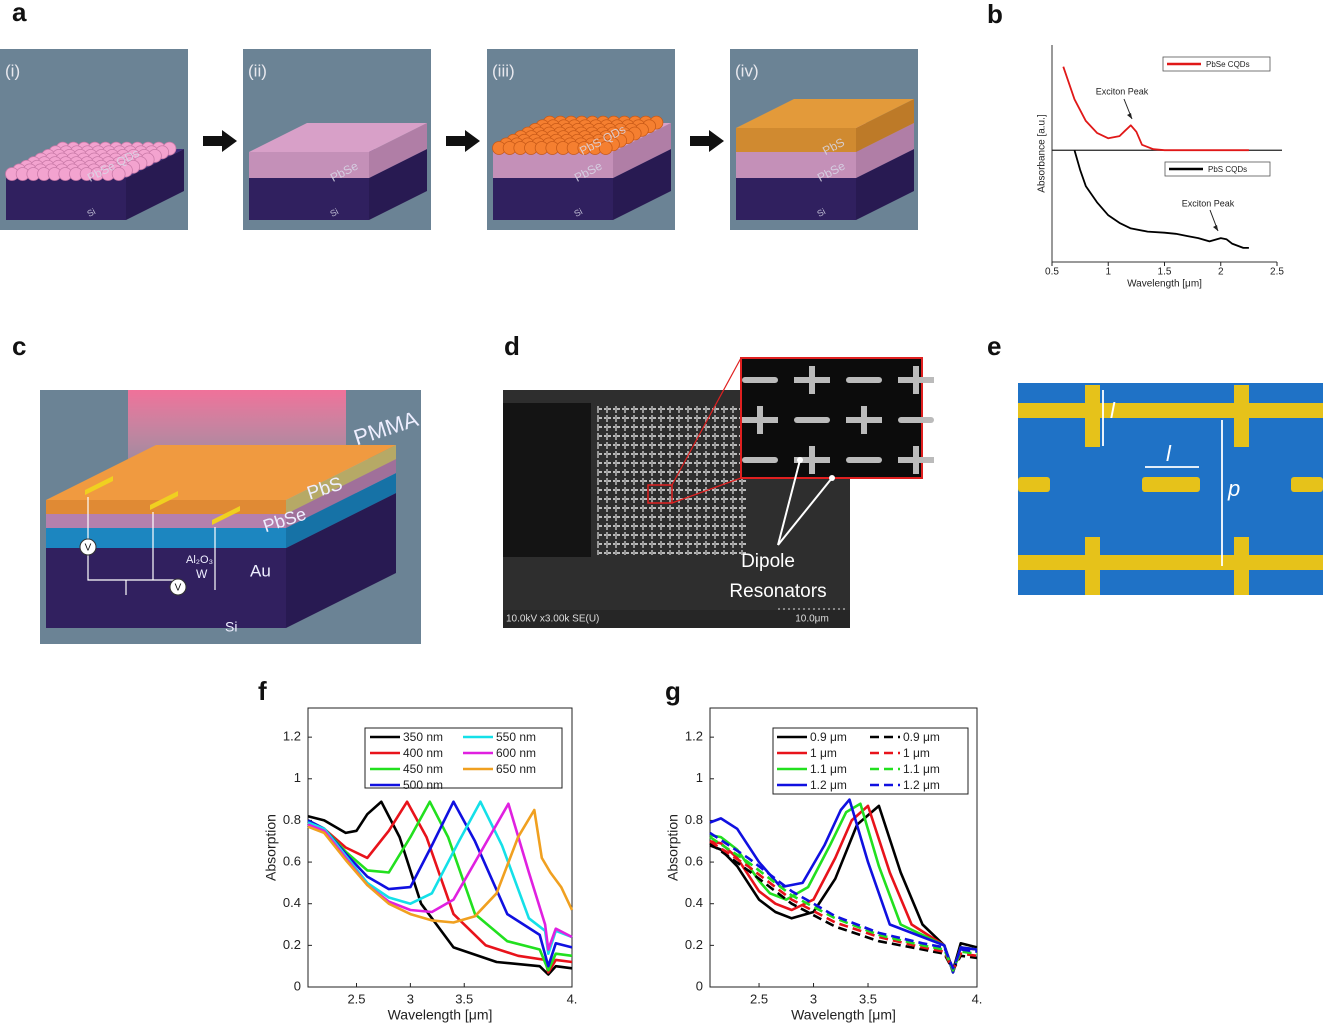 This screenshot has width=1324, height=1032. Describe the element at coordinates (516, 769) in the screenshot. I see `legend-label: 650 nm` at that location.